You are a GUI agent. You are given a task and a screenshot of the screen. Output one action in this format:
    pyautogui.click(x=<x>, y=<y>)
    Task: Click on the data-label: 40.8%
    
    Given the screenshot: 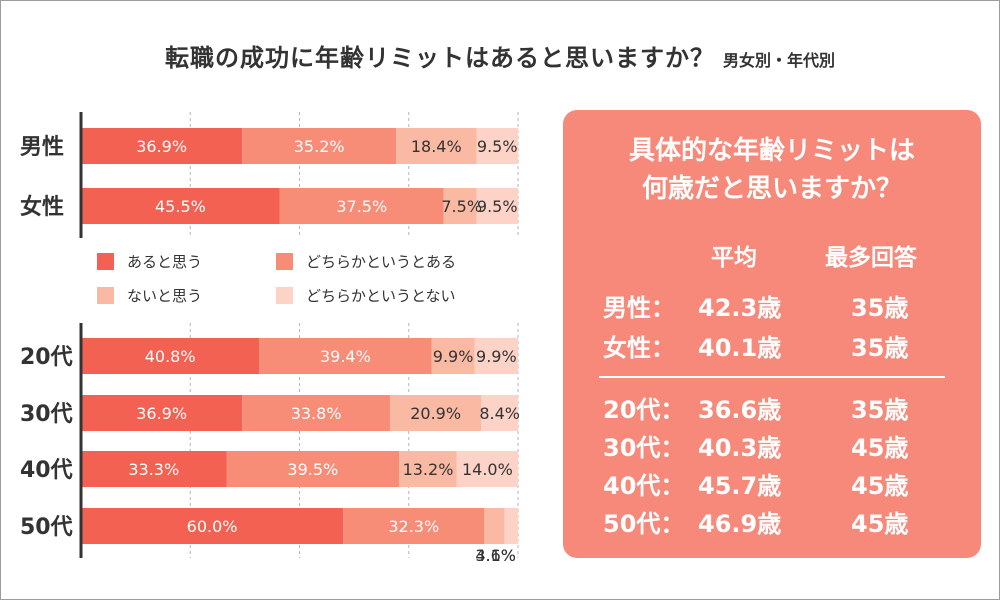 What is the action you would take?
    pyautogui.click(x=170, y=356)
    